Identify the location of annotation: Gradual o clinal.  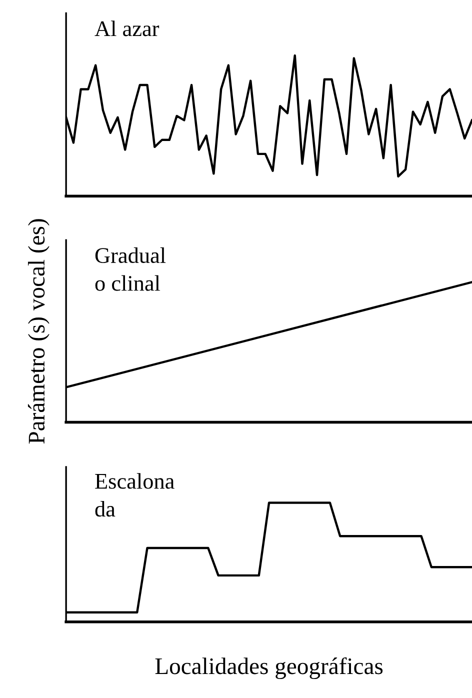
(130, 269).